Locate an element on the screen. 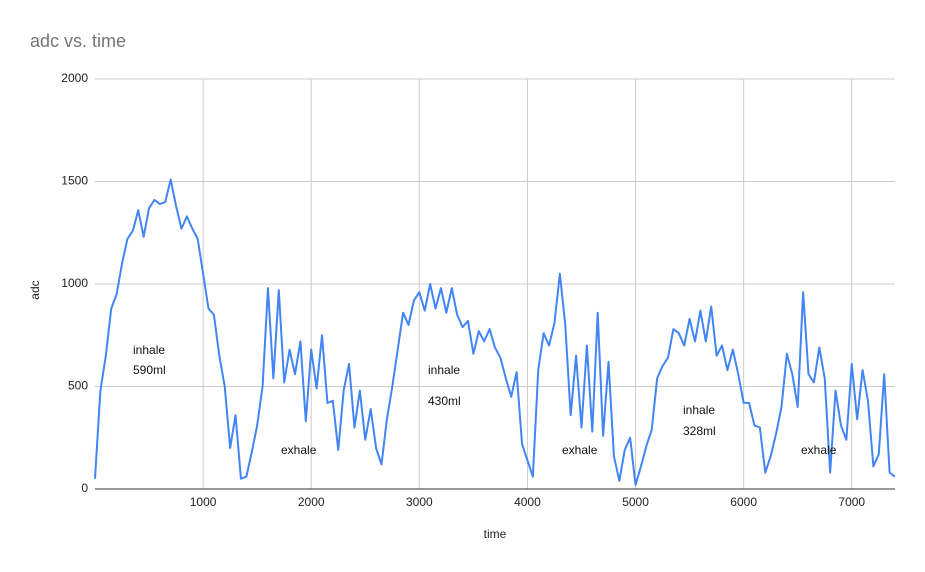 The image size is (925, 572). y-tick-label: 2000 is located at coordinates (74, 78).